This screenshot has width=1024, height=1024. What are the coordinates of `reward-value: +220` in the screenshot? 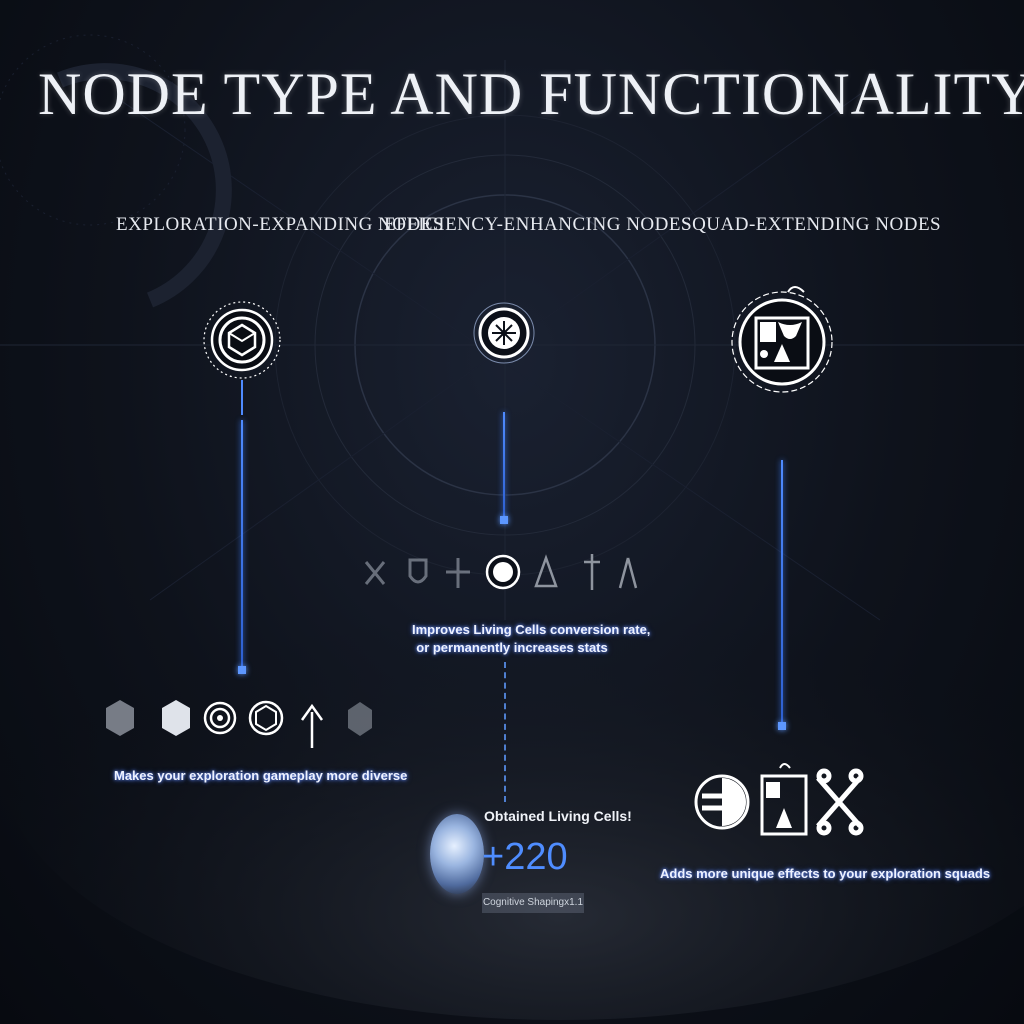 It's located at (525, 857).